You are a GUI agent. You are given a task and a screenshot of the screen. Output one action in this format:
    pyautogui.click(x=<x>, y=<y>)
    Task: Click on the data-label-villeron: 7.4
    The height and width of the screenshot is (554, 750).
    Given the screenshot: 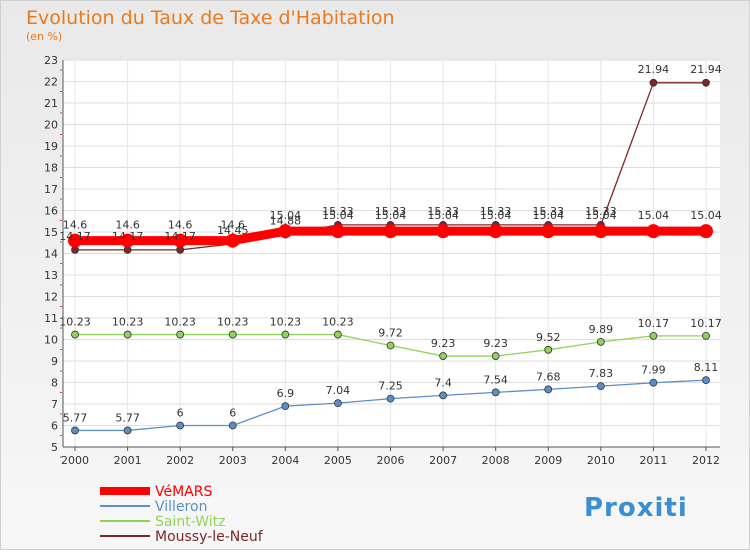 What is the action you would take?
    pyautogui.click(x=443, y=382)
    